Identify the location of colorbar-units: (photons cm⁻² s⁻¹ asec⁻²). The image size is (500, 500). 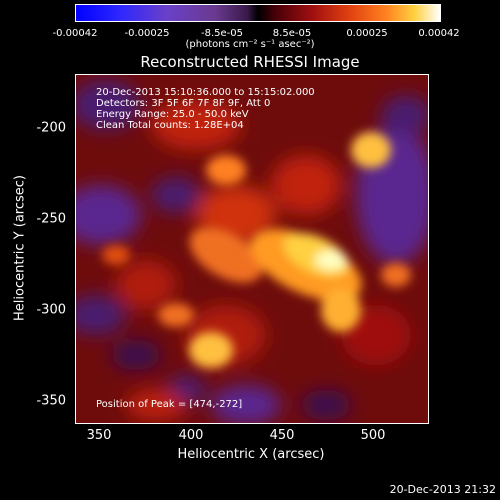
(250, 44).